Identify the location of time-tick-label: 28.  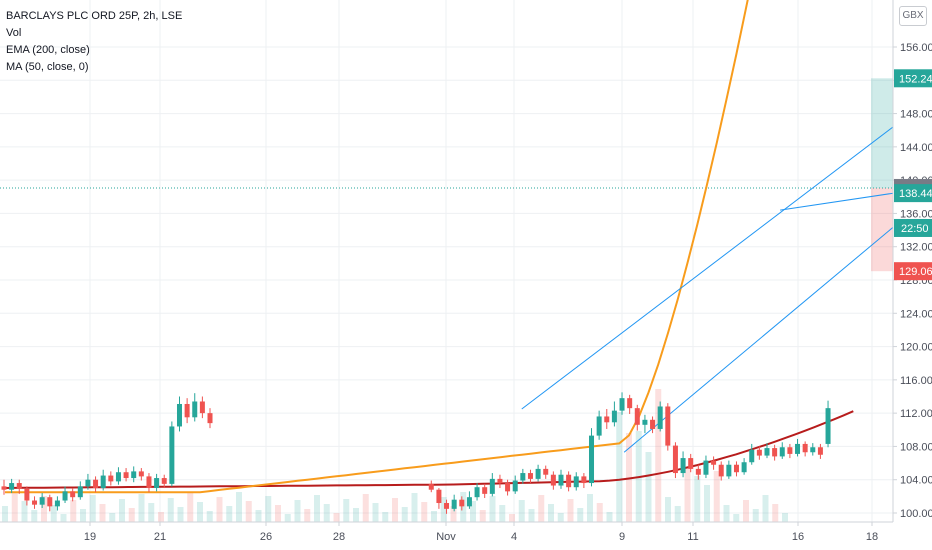
(339, 537).